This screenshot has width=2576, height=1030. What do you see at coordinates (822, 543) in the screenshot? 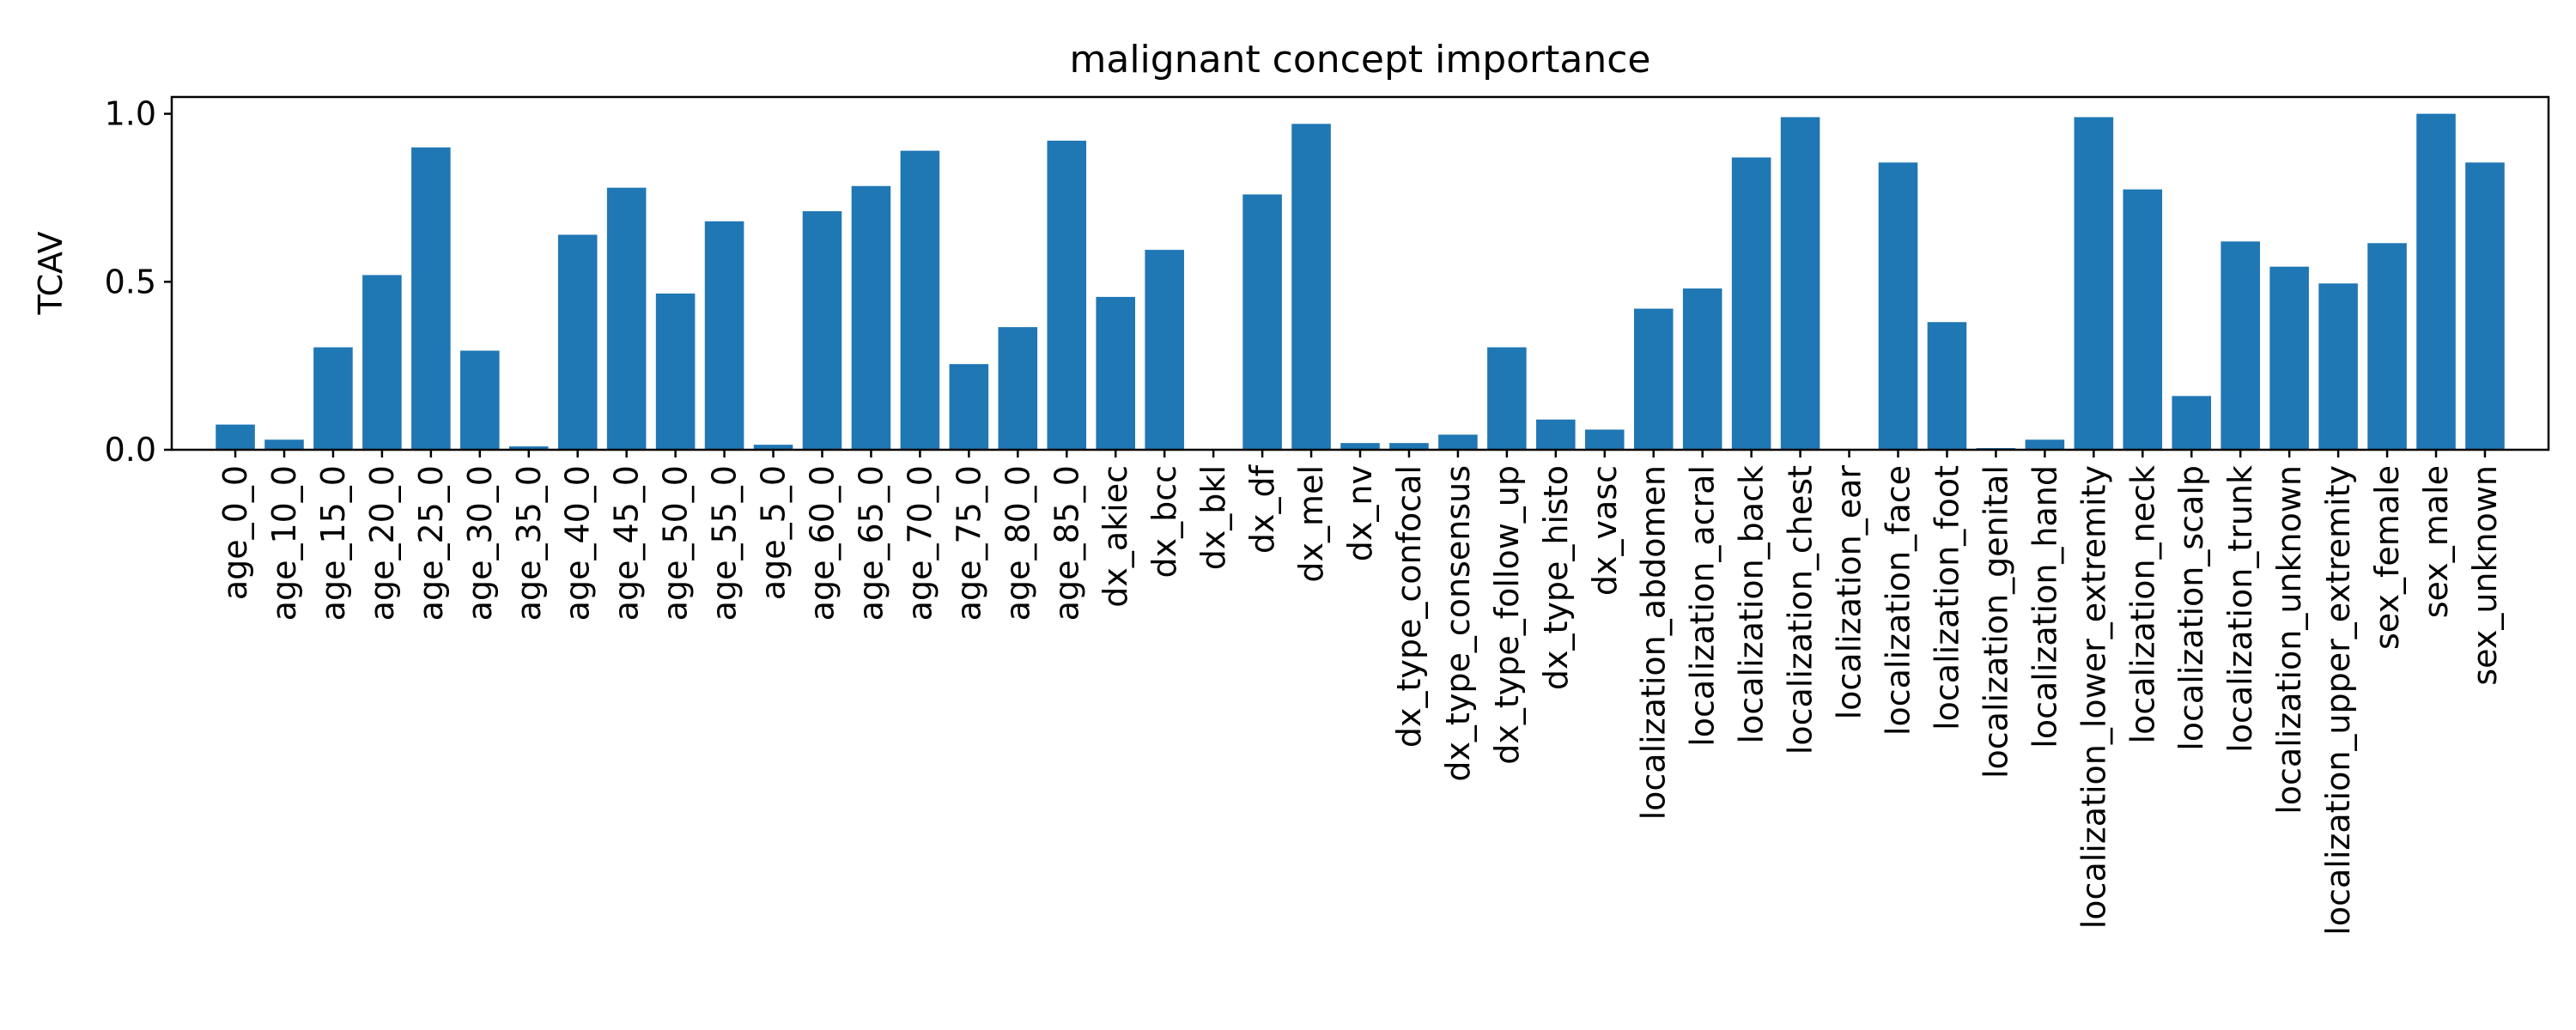
I see `x-tick-label: age_60_0` at bounding box center [822, 543].